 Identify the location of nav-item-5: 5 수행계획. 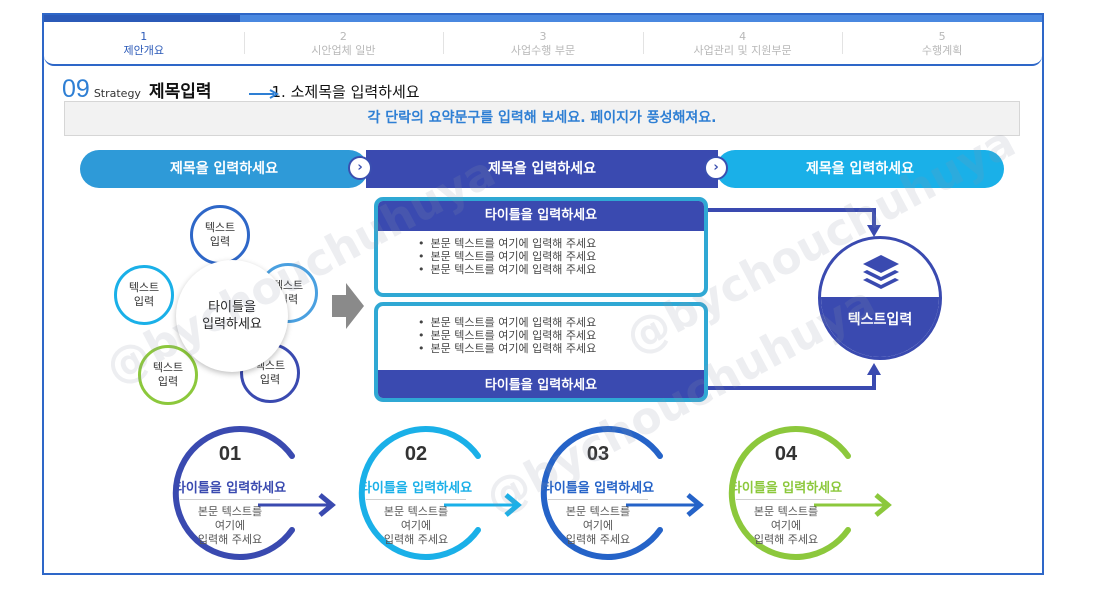
(942, 43).